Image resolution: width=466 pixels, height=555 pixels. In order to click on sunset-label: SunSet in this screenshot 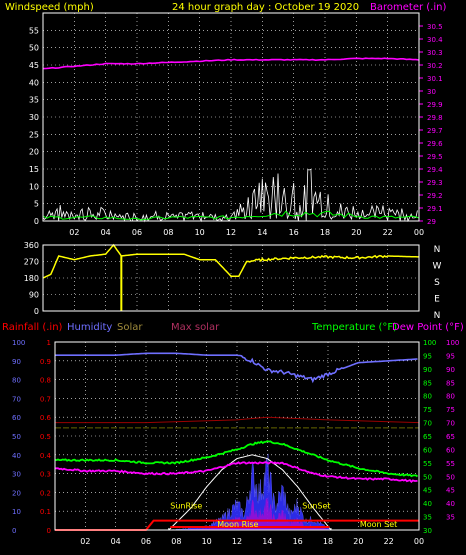, I will do `click(316, 505)`.